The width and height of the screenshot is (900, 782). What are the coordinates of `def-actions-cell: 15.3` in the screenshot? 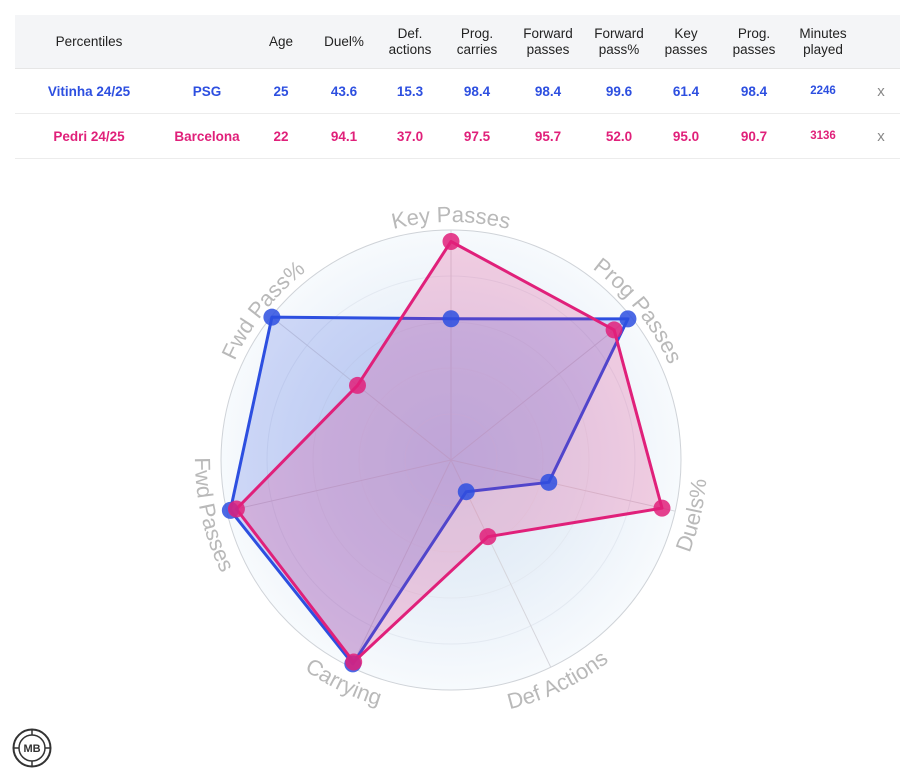 It's located at (410, 91).